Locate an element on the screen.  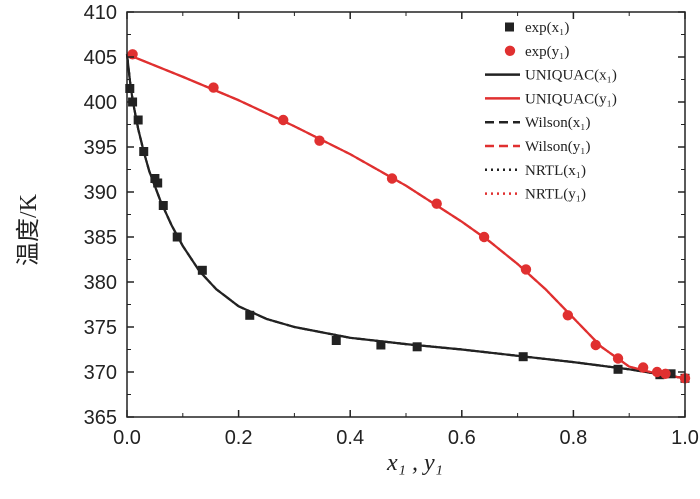
x-tick-label: 0.4 is located at coordinates (350, 438).